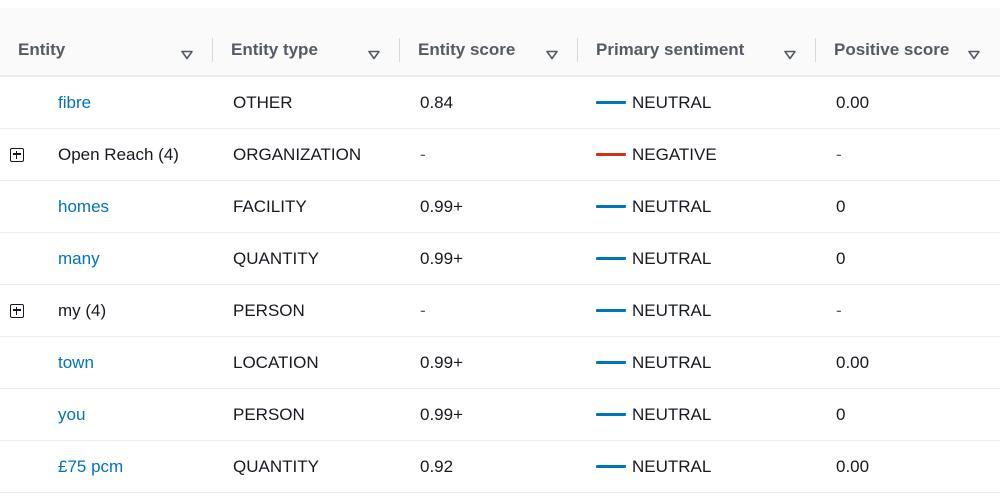 Image resolution: width=1000 pixels, height=500 pixels. I want to click on entity-link: town, so click(76, 362).